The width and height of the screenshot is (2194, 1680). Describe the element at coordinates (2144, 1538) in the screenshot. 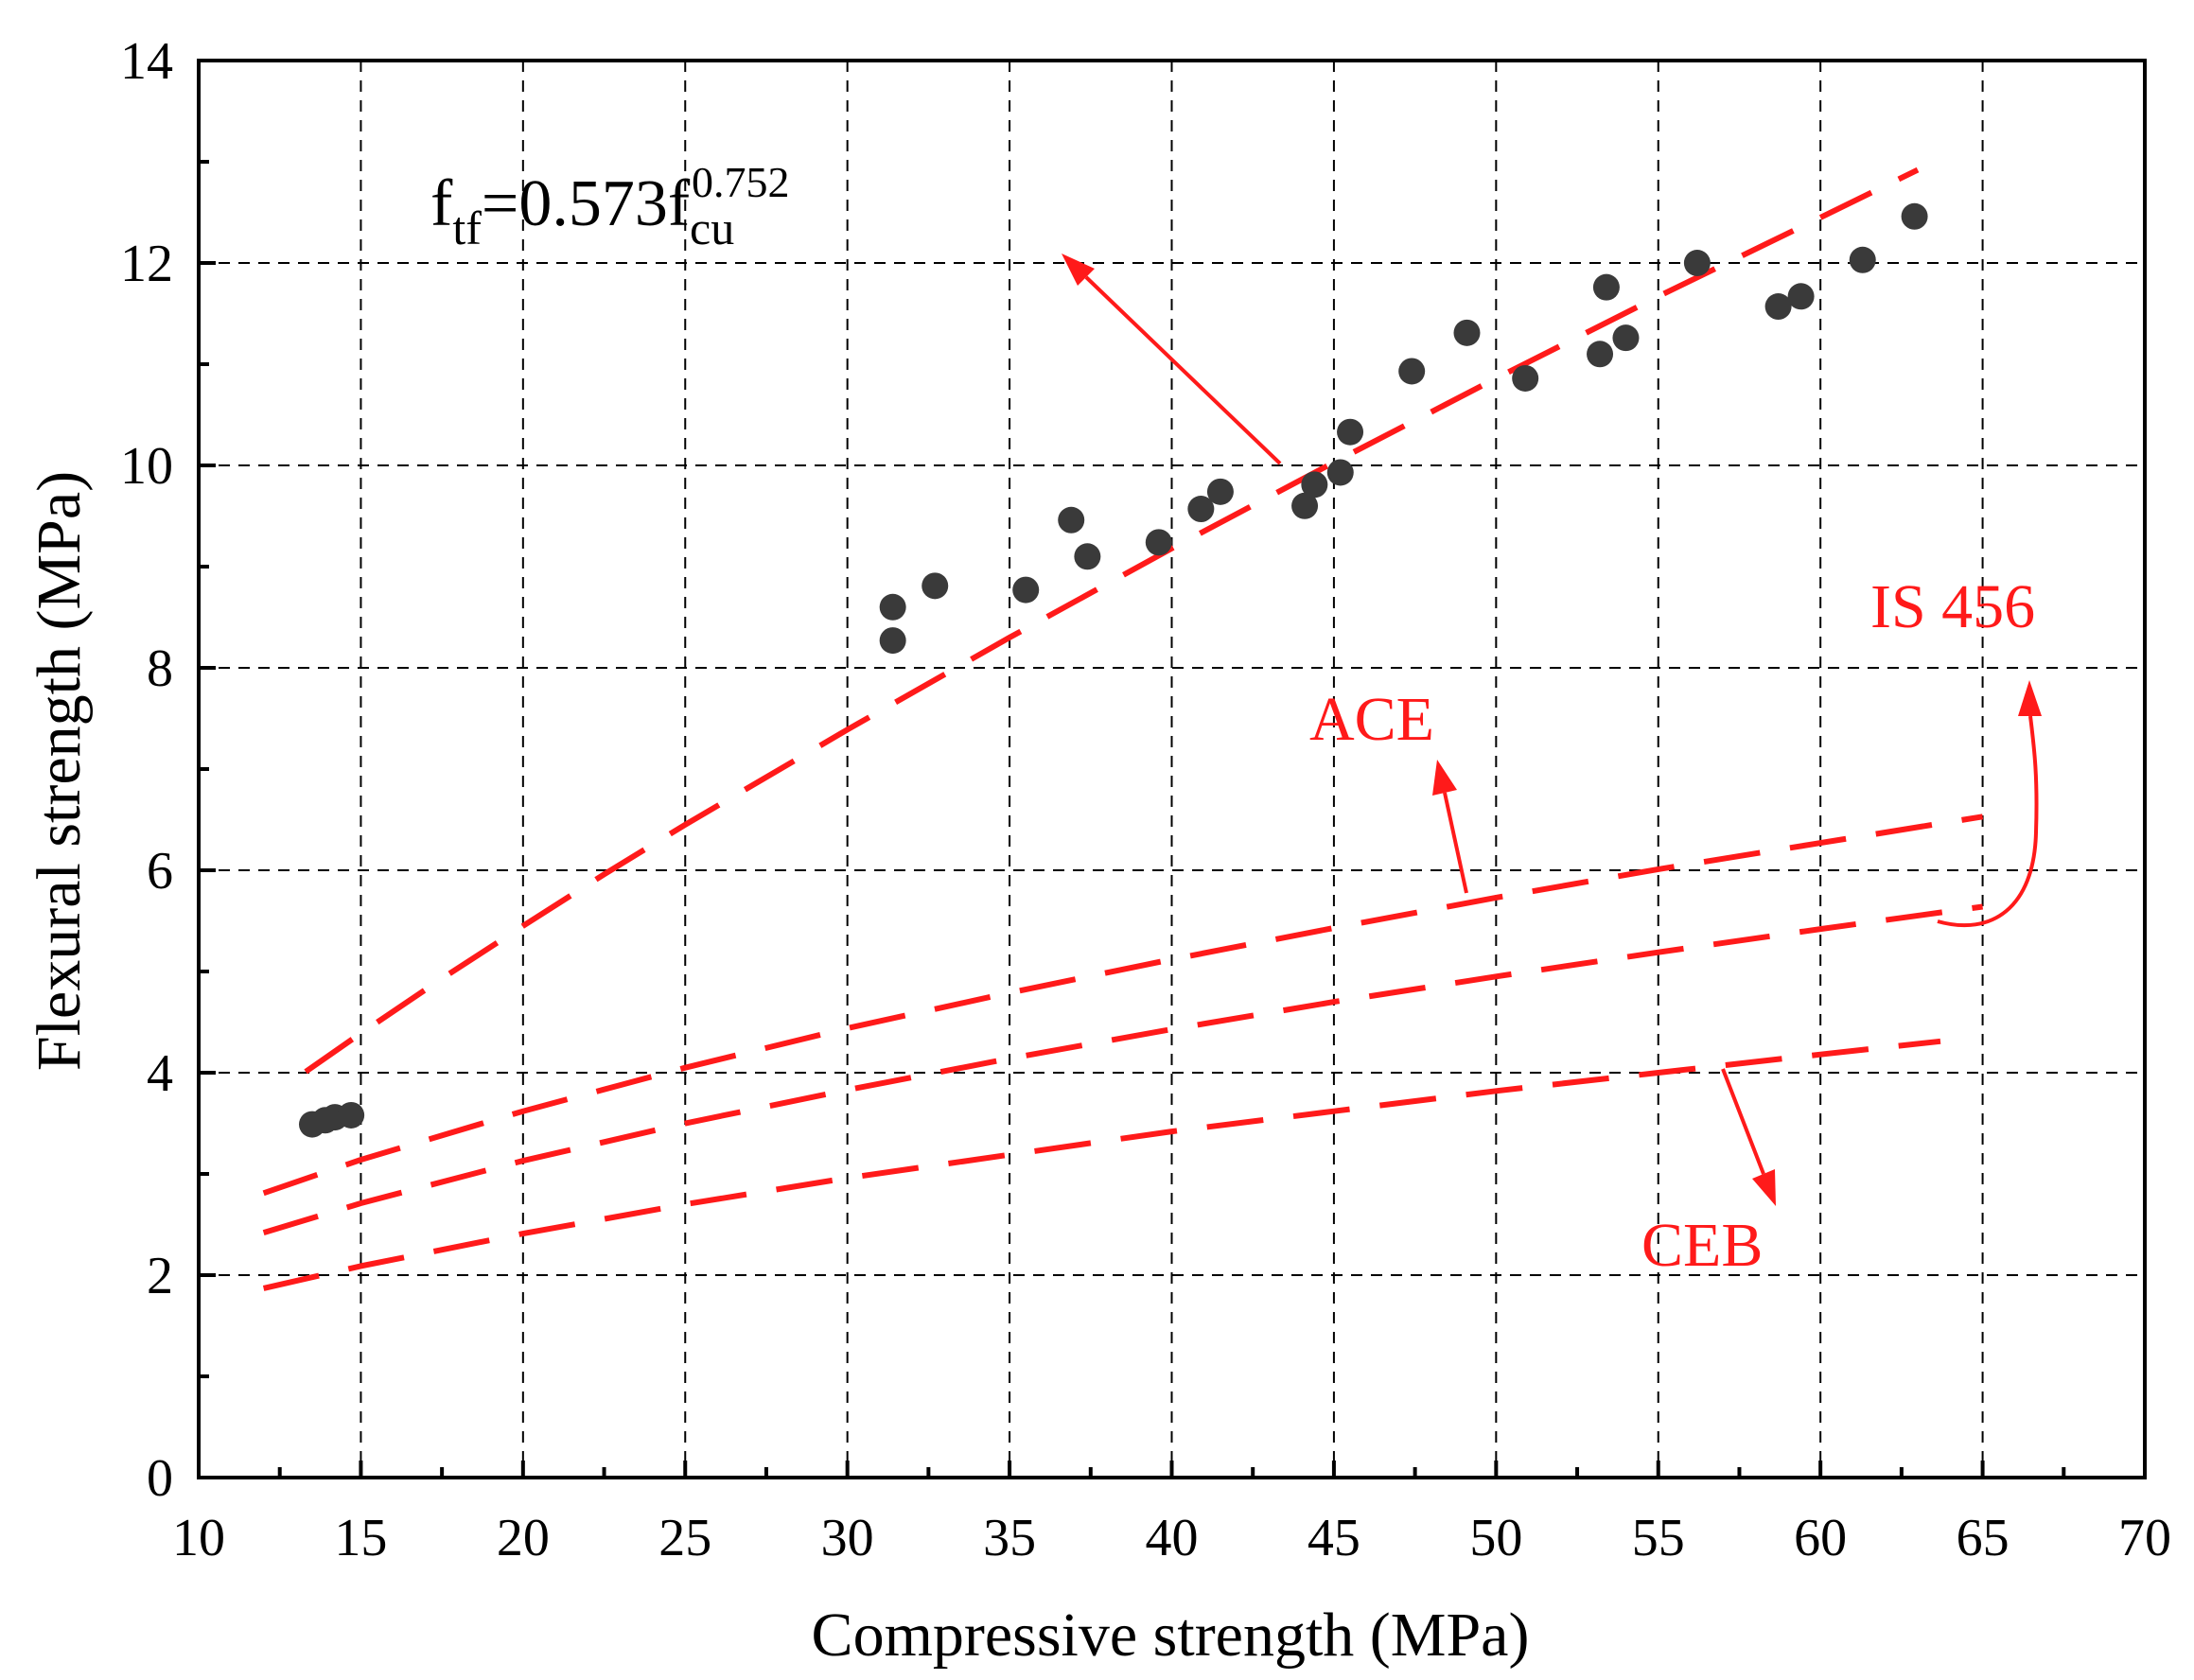

I see `x-tick-label: 70` at that location.